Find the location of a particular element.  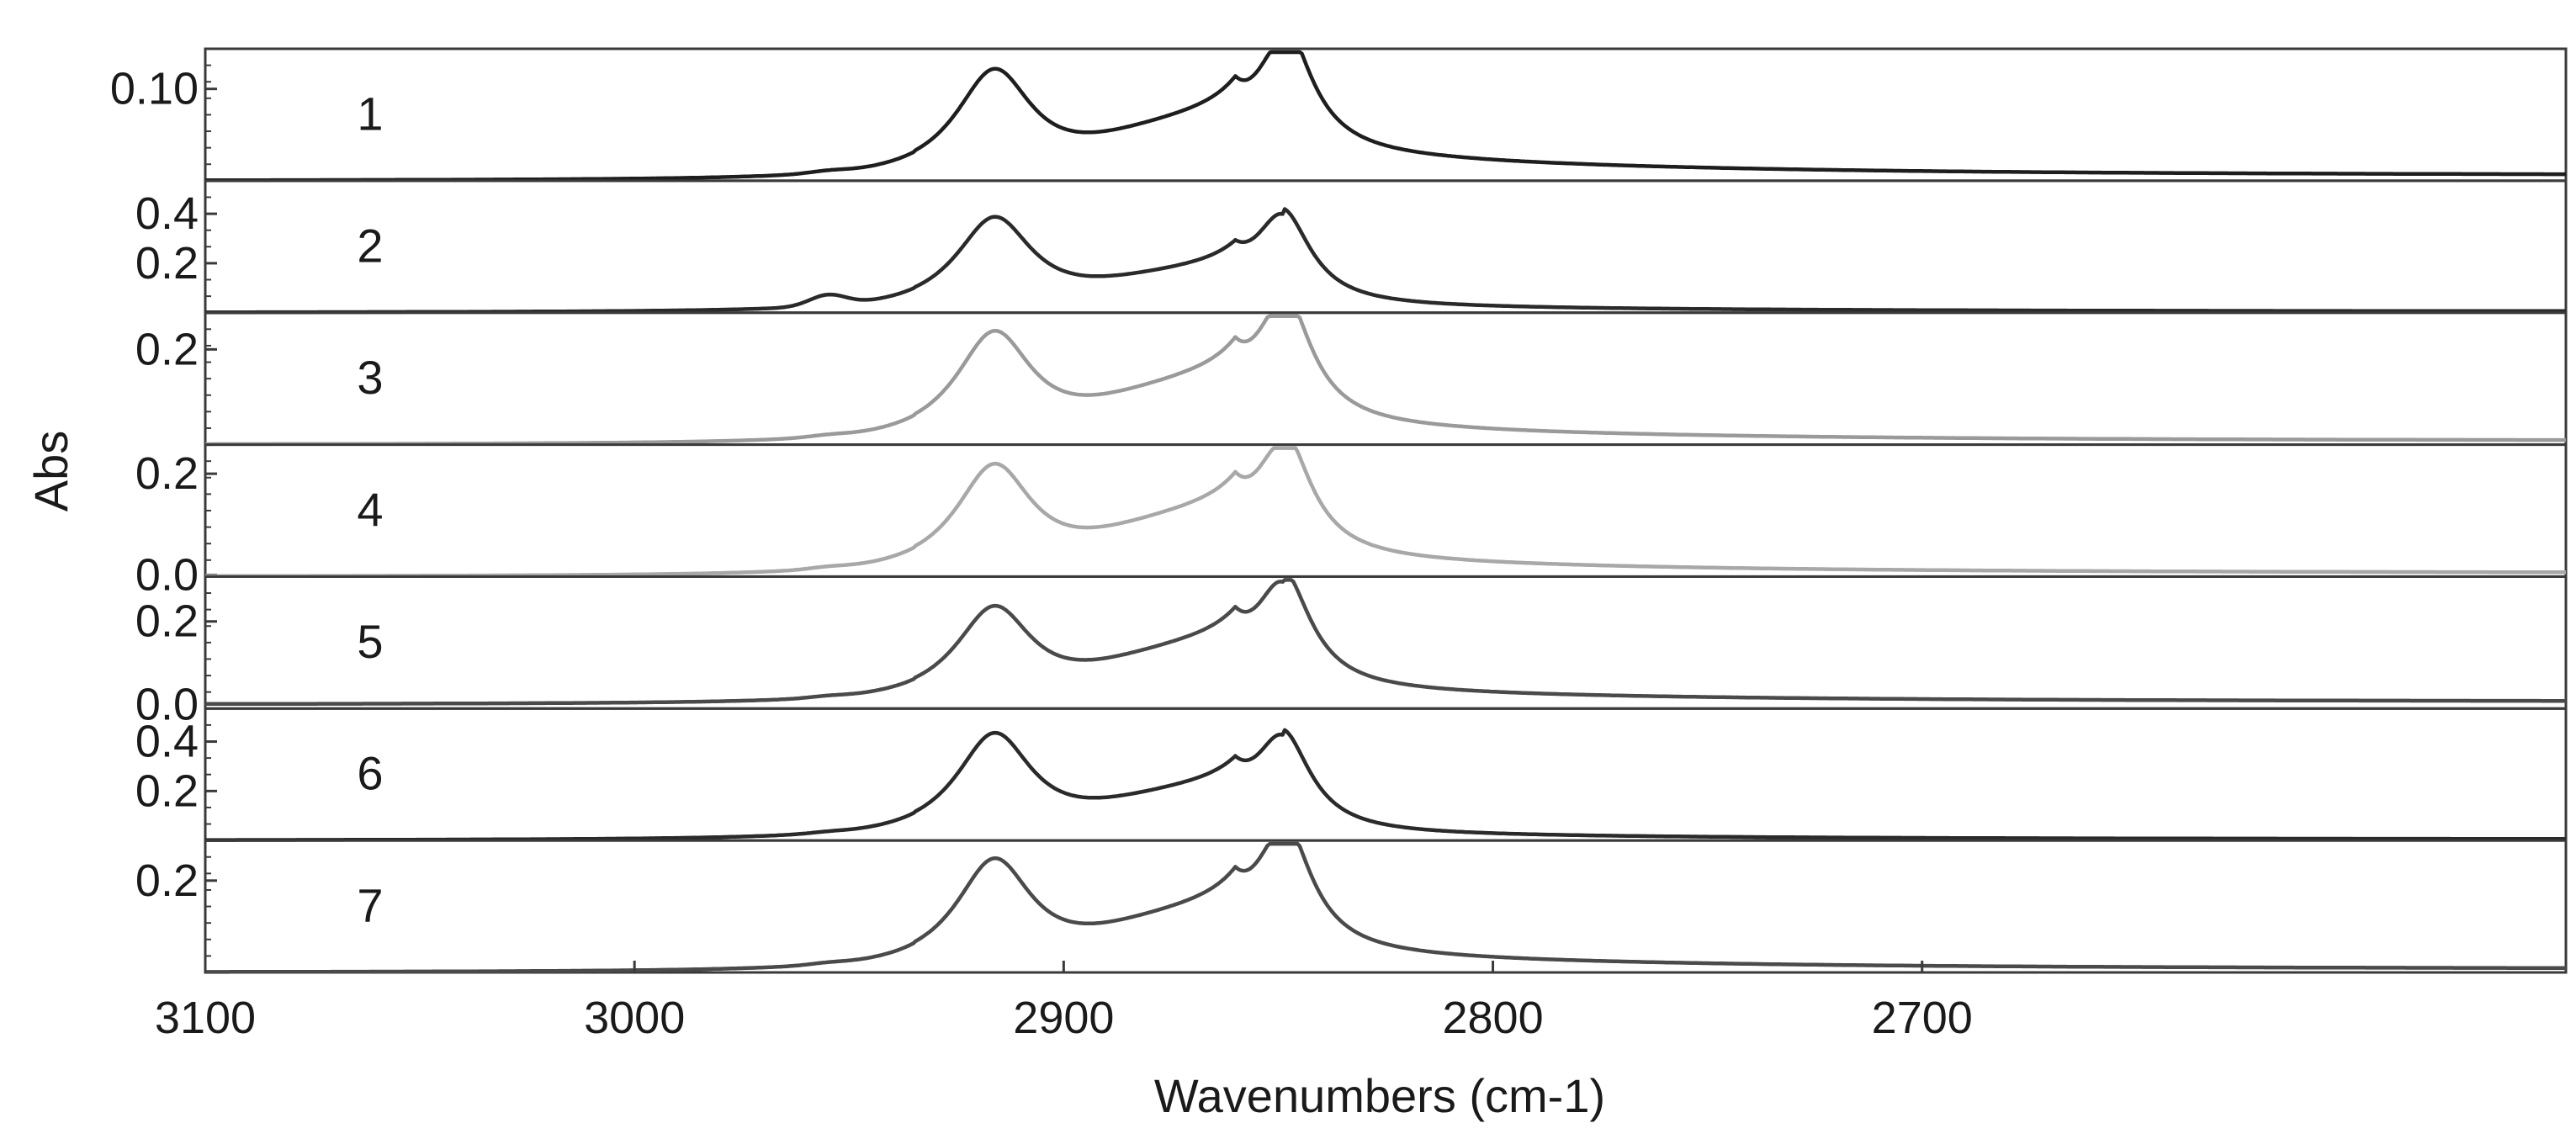

y-axis-title: Abs is located at coordinates (50, 472).